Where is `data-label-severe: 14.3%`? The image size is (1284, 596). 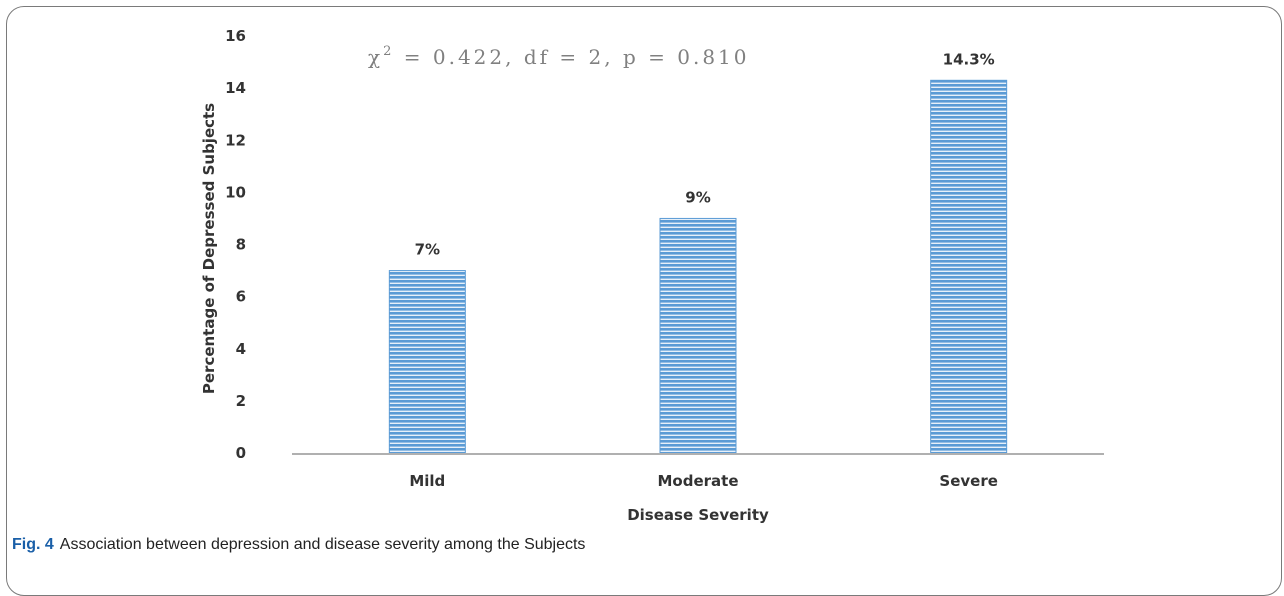
data-label-severe: 14.3% is located at coordinates (969, 59).